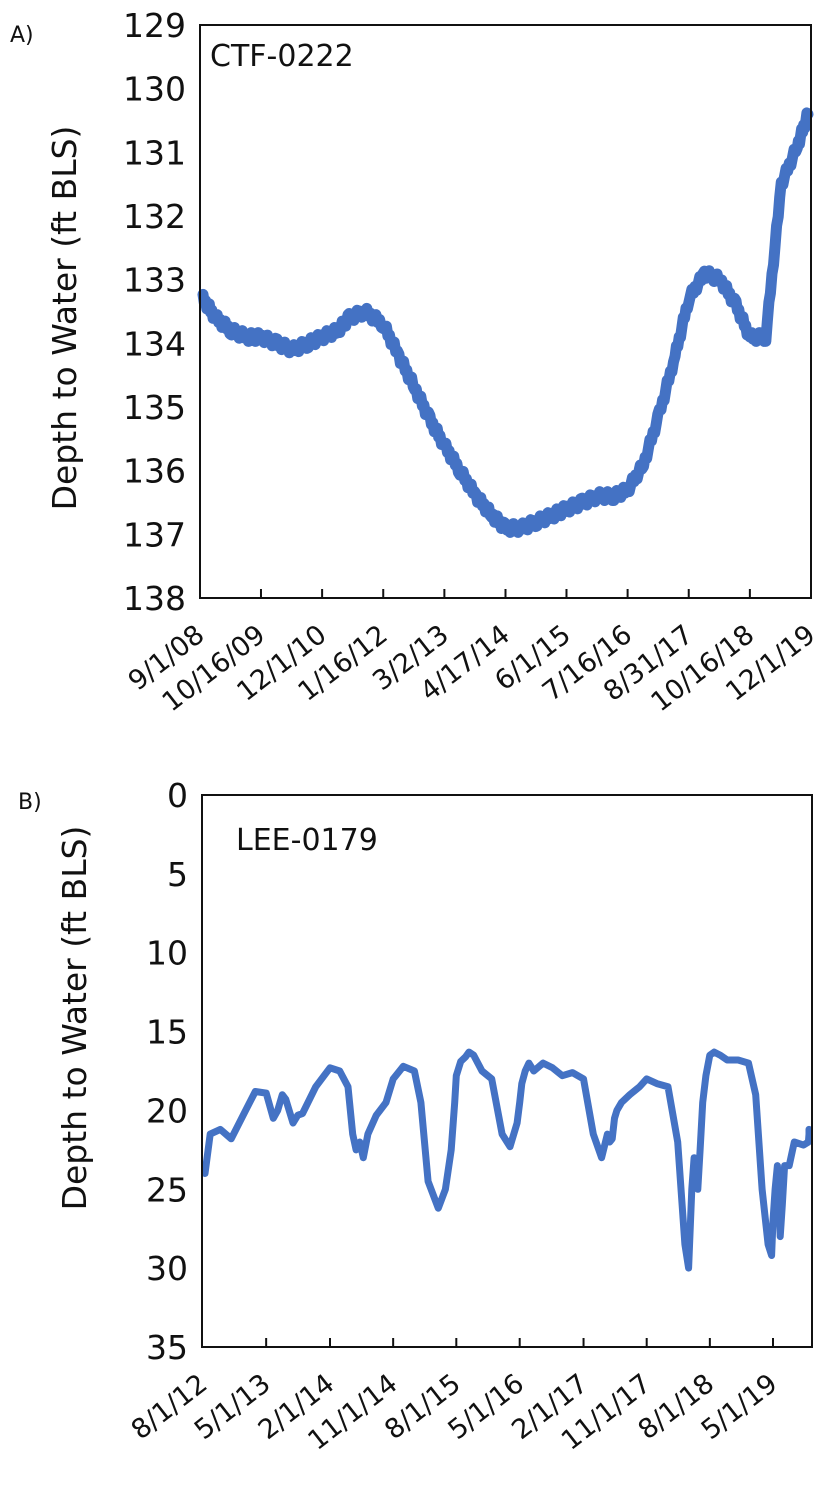 This screenshot has width=819, height=1503. I want to click on panel-b-y-tick-label: 25, so click(167, 1189).